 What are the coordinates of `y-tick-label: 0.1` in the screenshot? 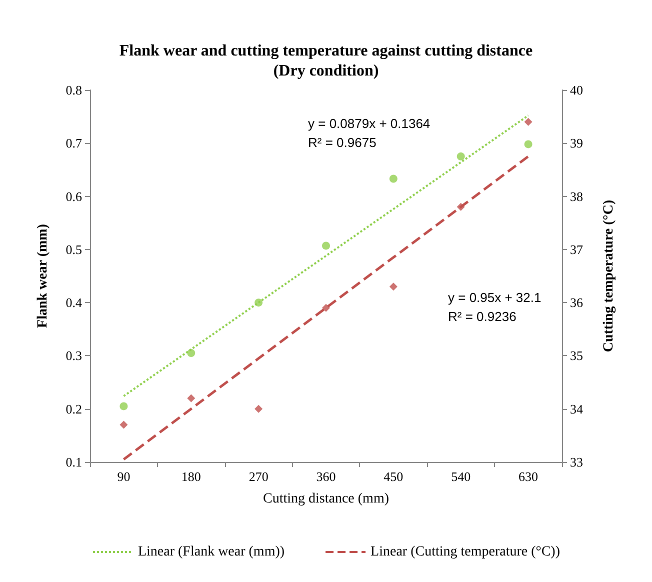 It's located at (74, 462).